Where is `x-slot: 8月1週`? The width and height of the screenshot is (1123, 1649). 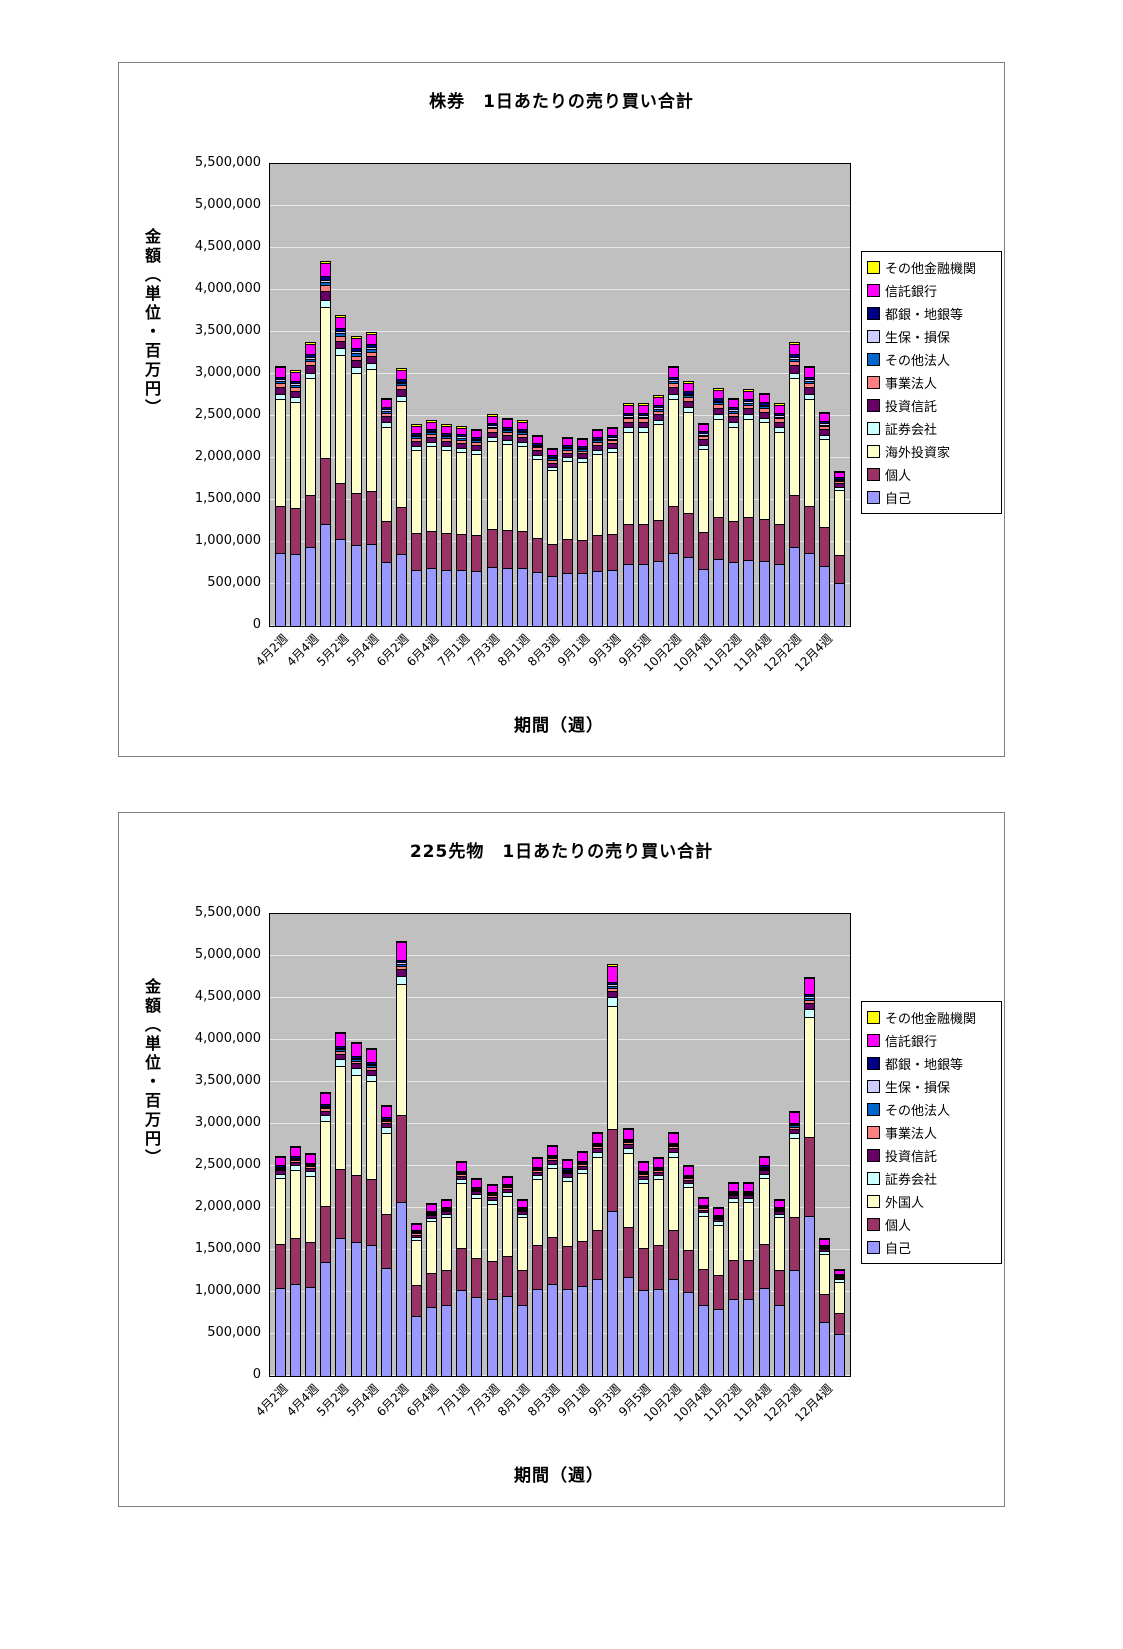
x-slot: 8月1週 is located at coordinates (514, 667).